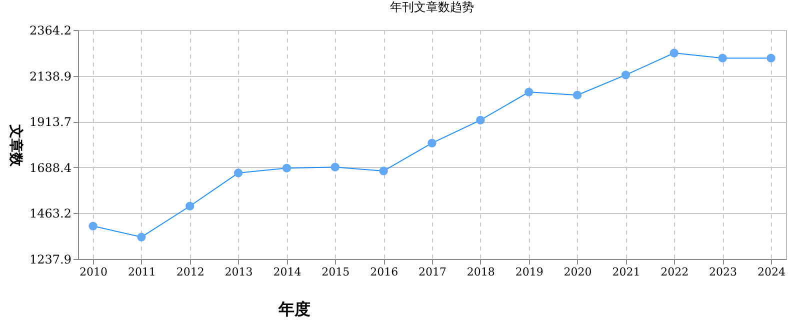 Image resolution: width=806 pixels, height=330 pixels. What do you see at coordinates (51, 259) in the screenshot?
I see `y-tick-label: 1237.9` at bounding box center [51, 259].